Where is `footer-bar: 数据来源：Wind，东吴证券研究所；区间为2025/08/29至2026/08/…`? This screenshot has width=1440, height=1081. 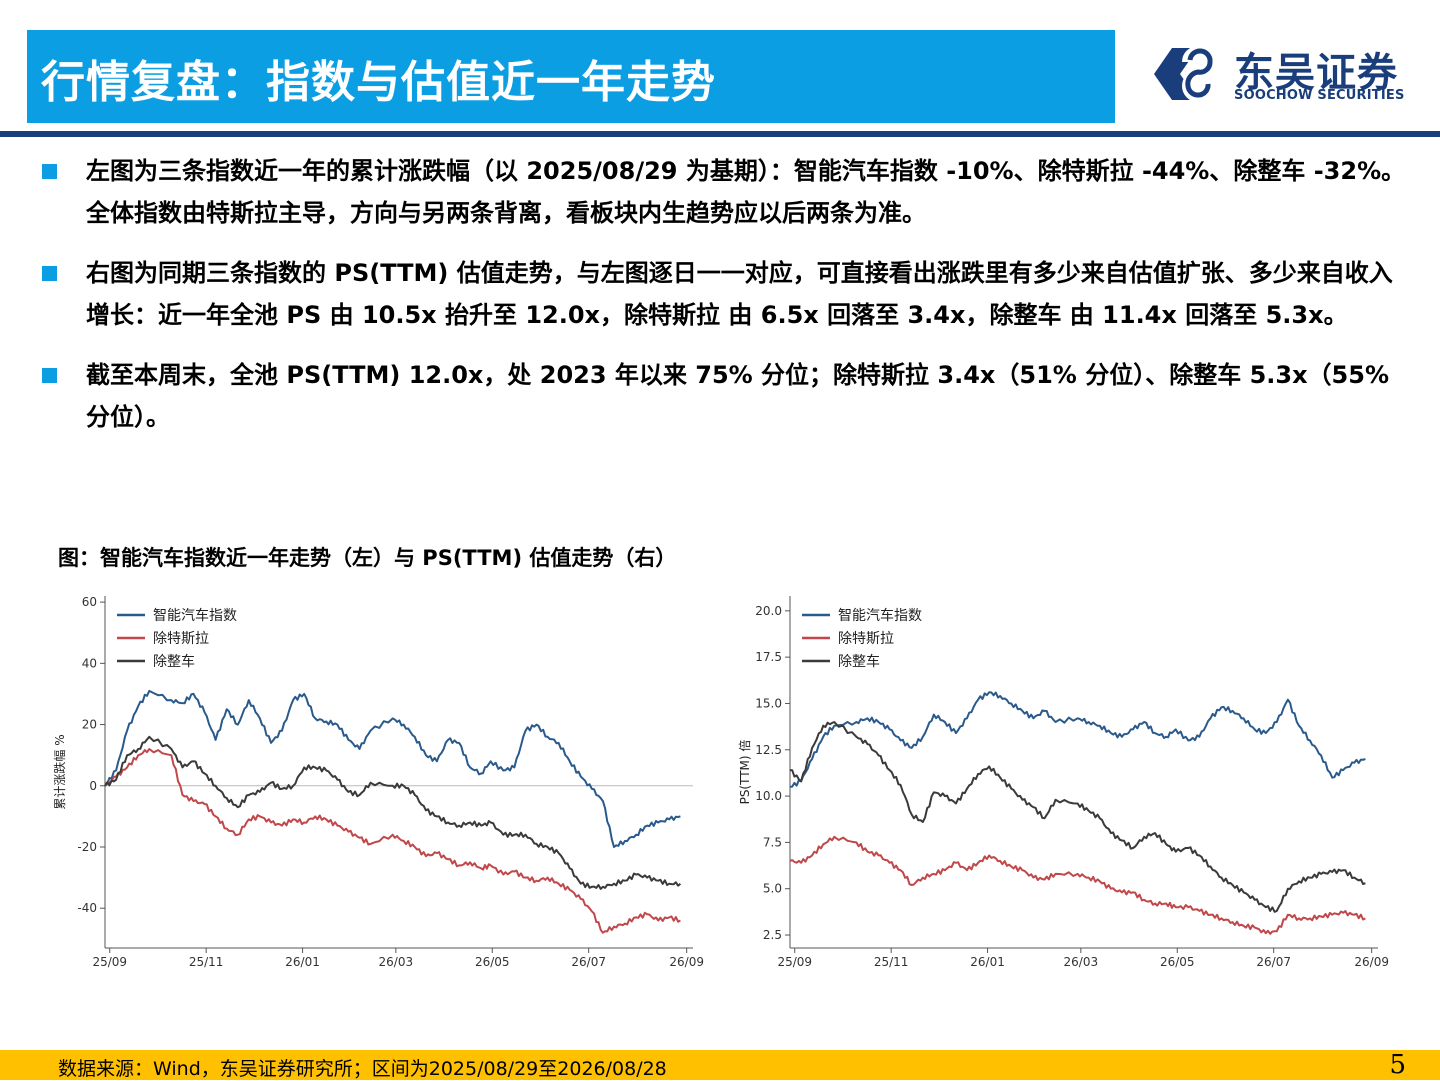
footer-bar: 数据来源：Wind，东吴证券研究所；区间为2025/08/29至2026/08/… is located at coordinates (720, 1065).